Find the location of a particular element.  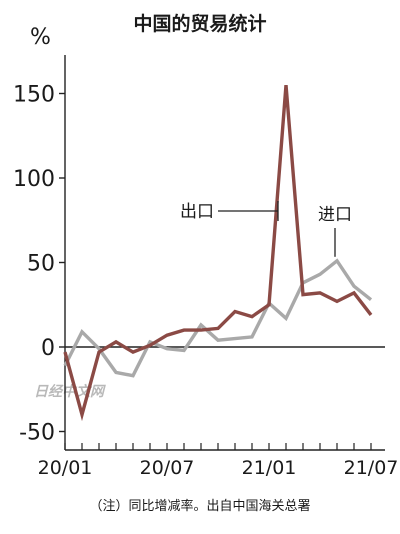

y-tick-label: 100 is located at coordinates (34, 179).